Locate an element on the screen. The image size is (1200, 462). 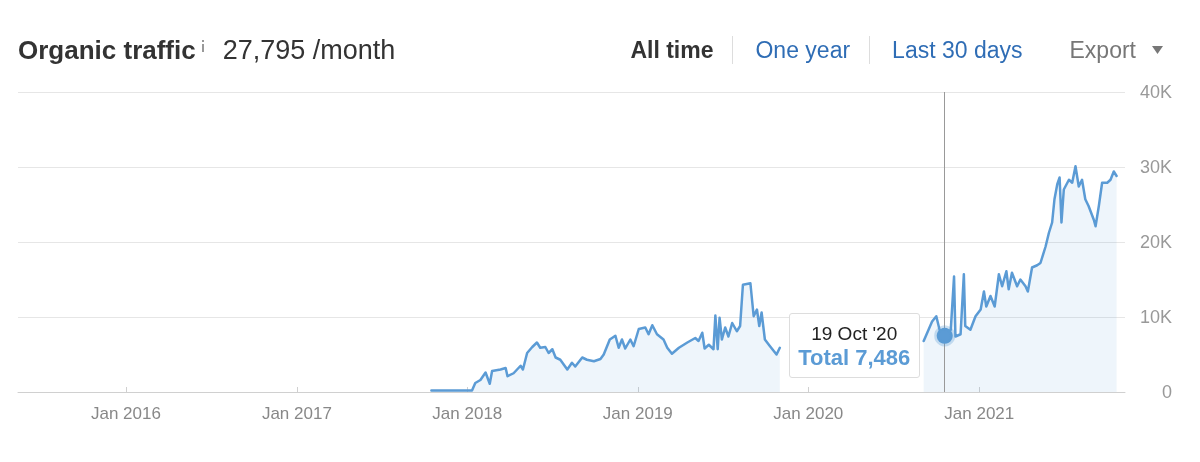
x-tick-label: Jan 2016 is located at coordinates (125, 413).